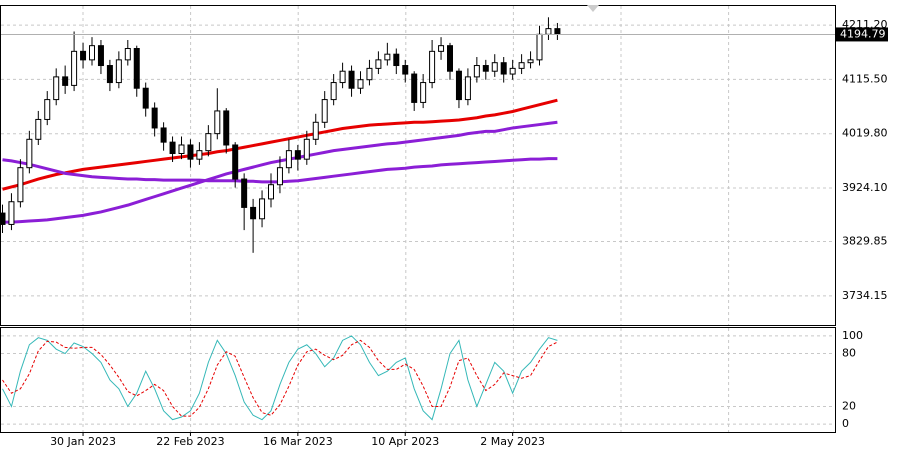 The image size is (900, 458). I want to click on x-tick-label: 2 May 2023, so click(512, 441).